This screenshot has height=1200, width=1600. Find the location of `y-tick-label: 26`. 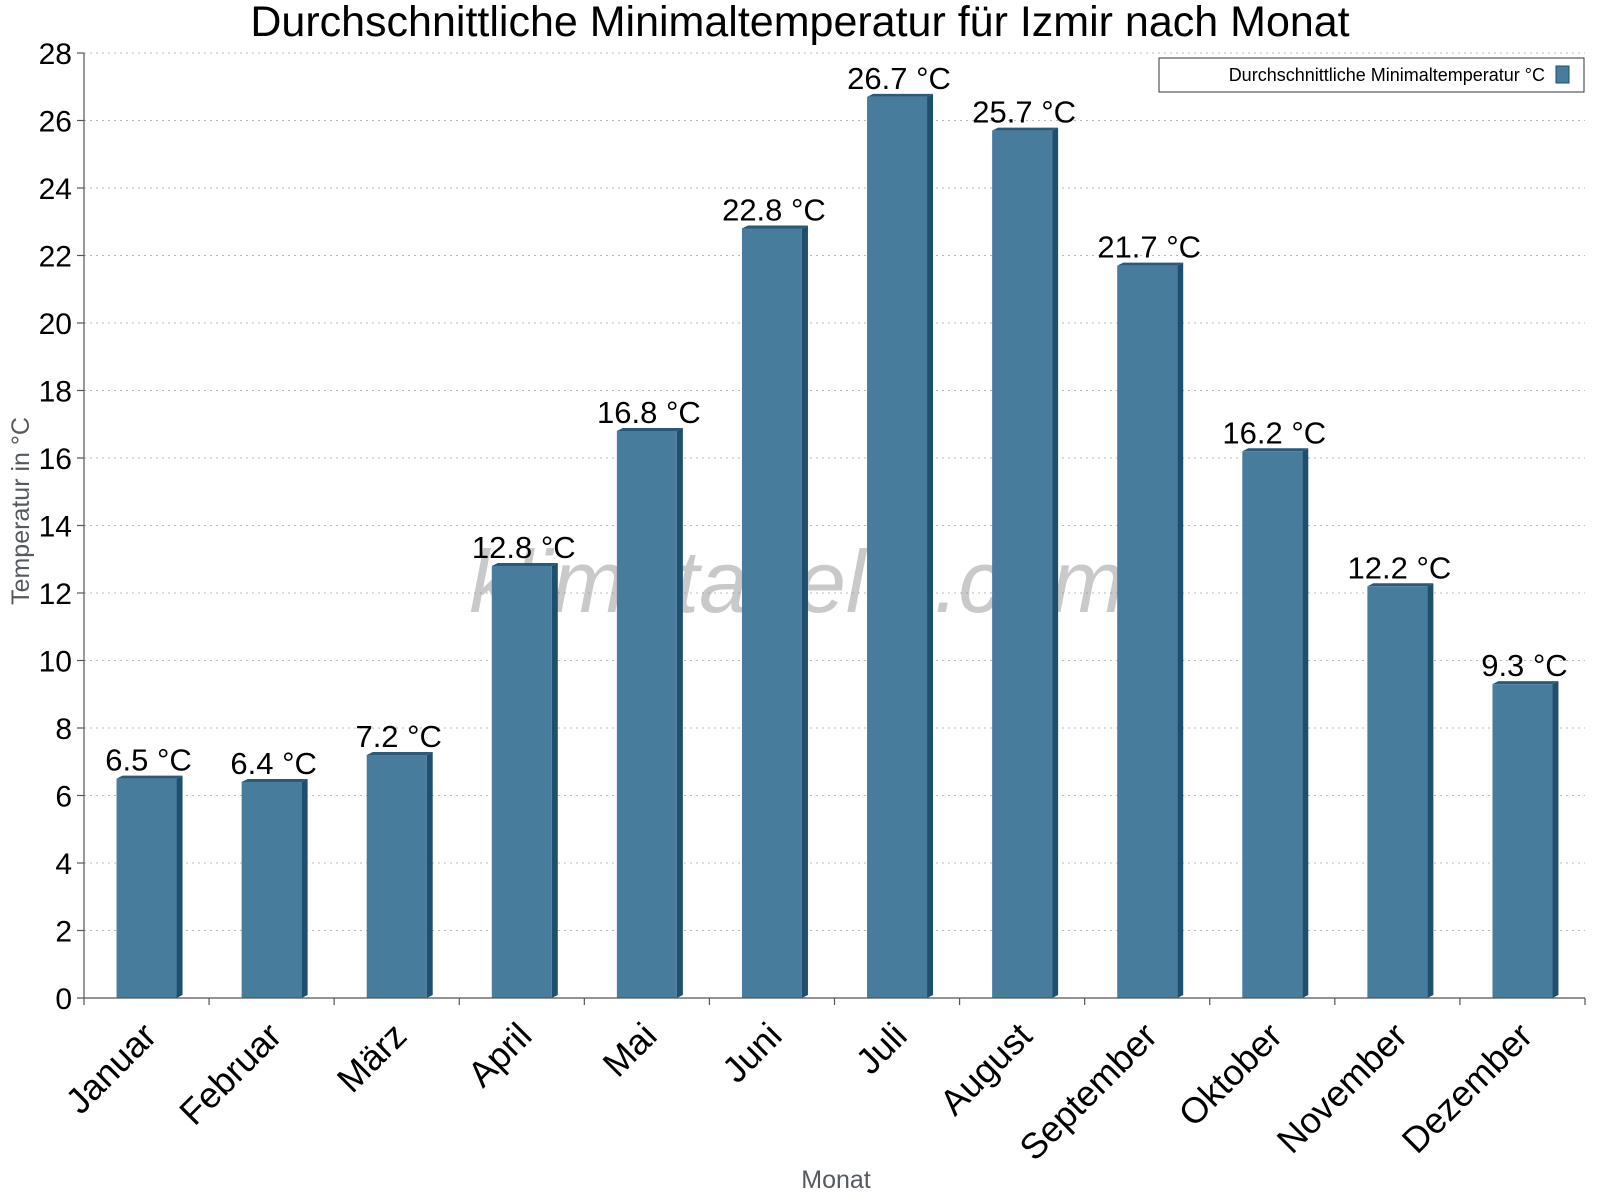

y-tick-label: 26 is located at coordinates (55, 122).